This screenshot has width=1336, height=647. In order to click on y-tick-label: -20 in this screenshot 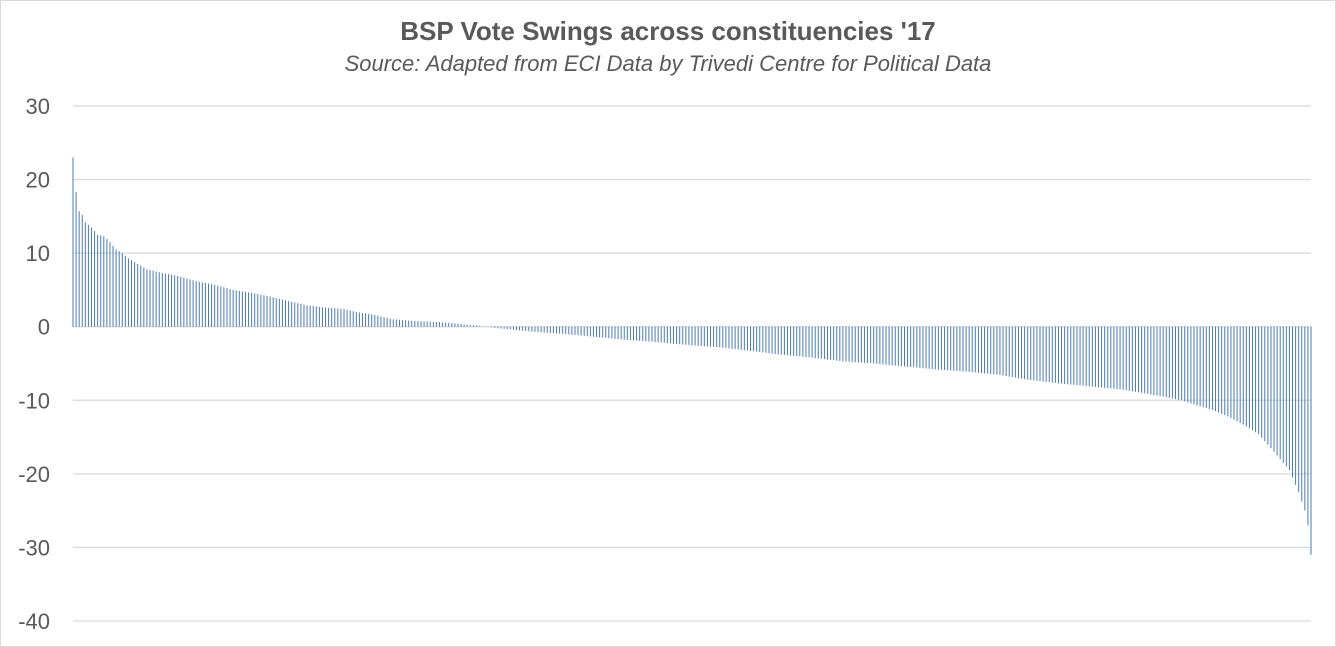, I will do `click(34, 474)`.